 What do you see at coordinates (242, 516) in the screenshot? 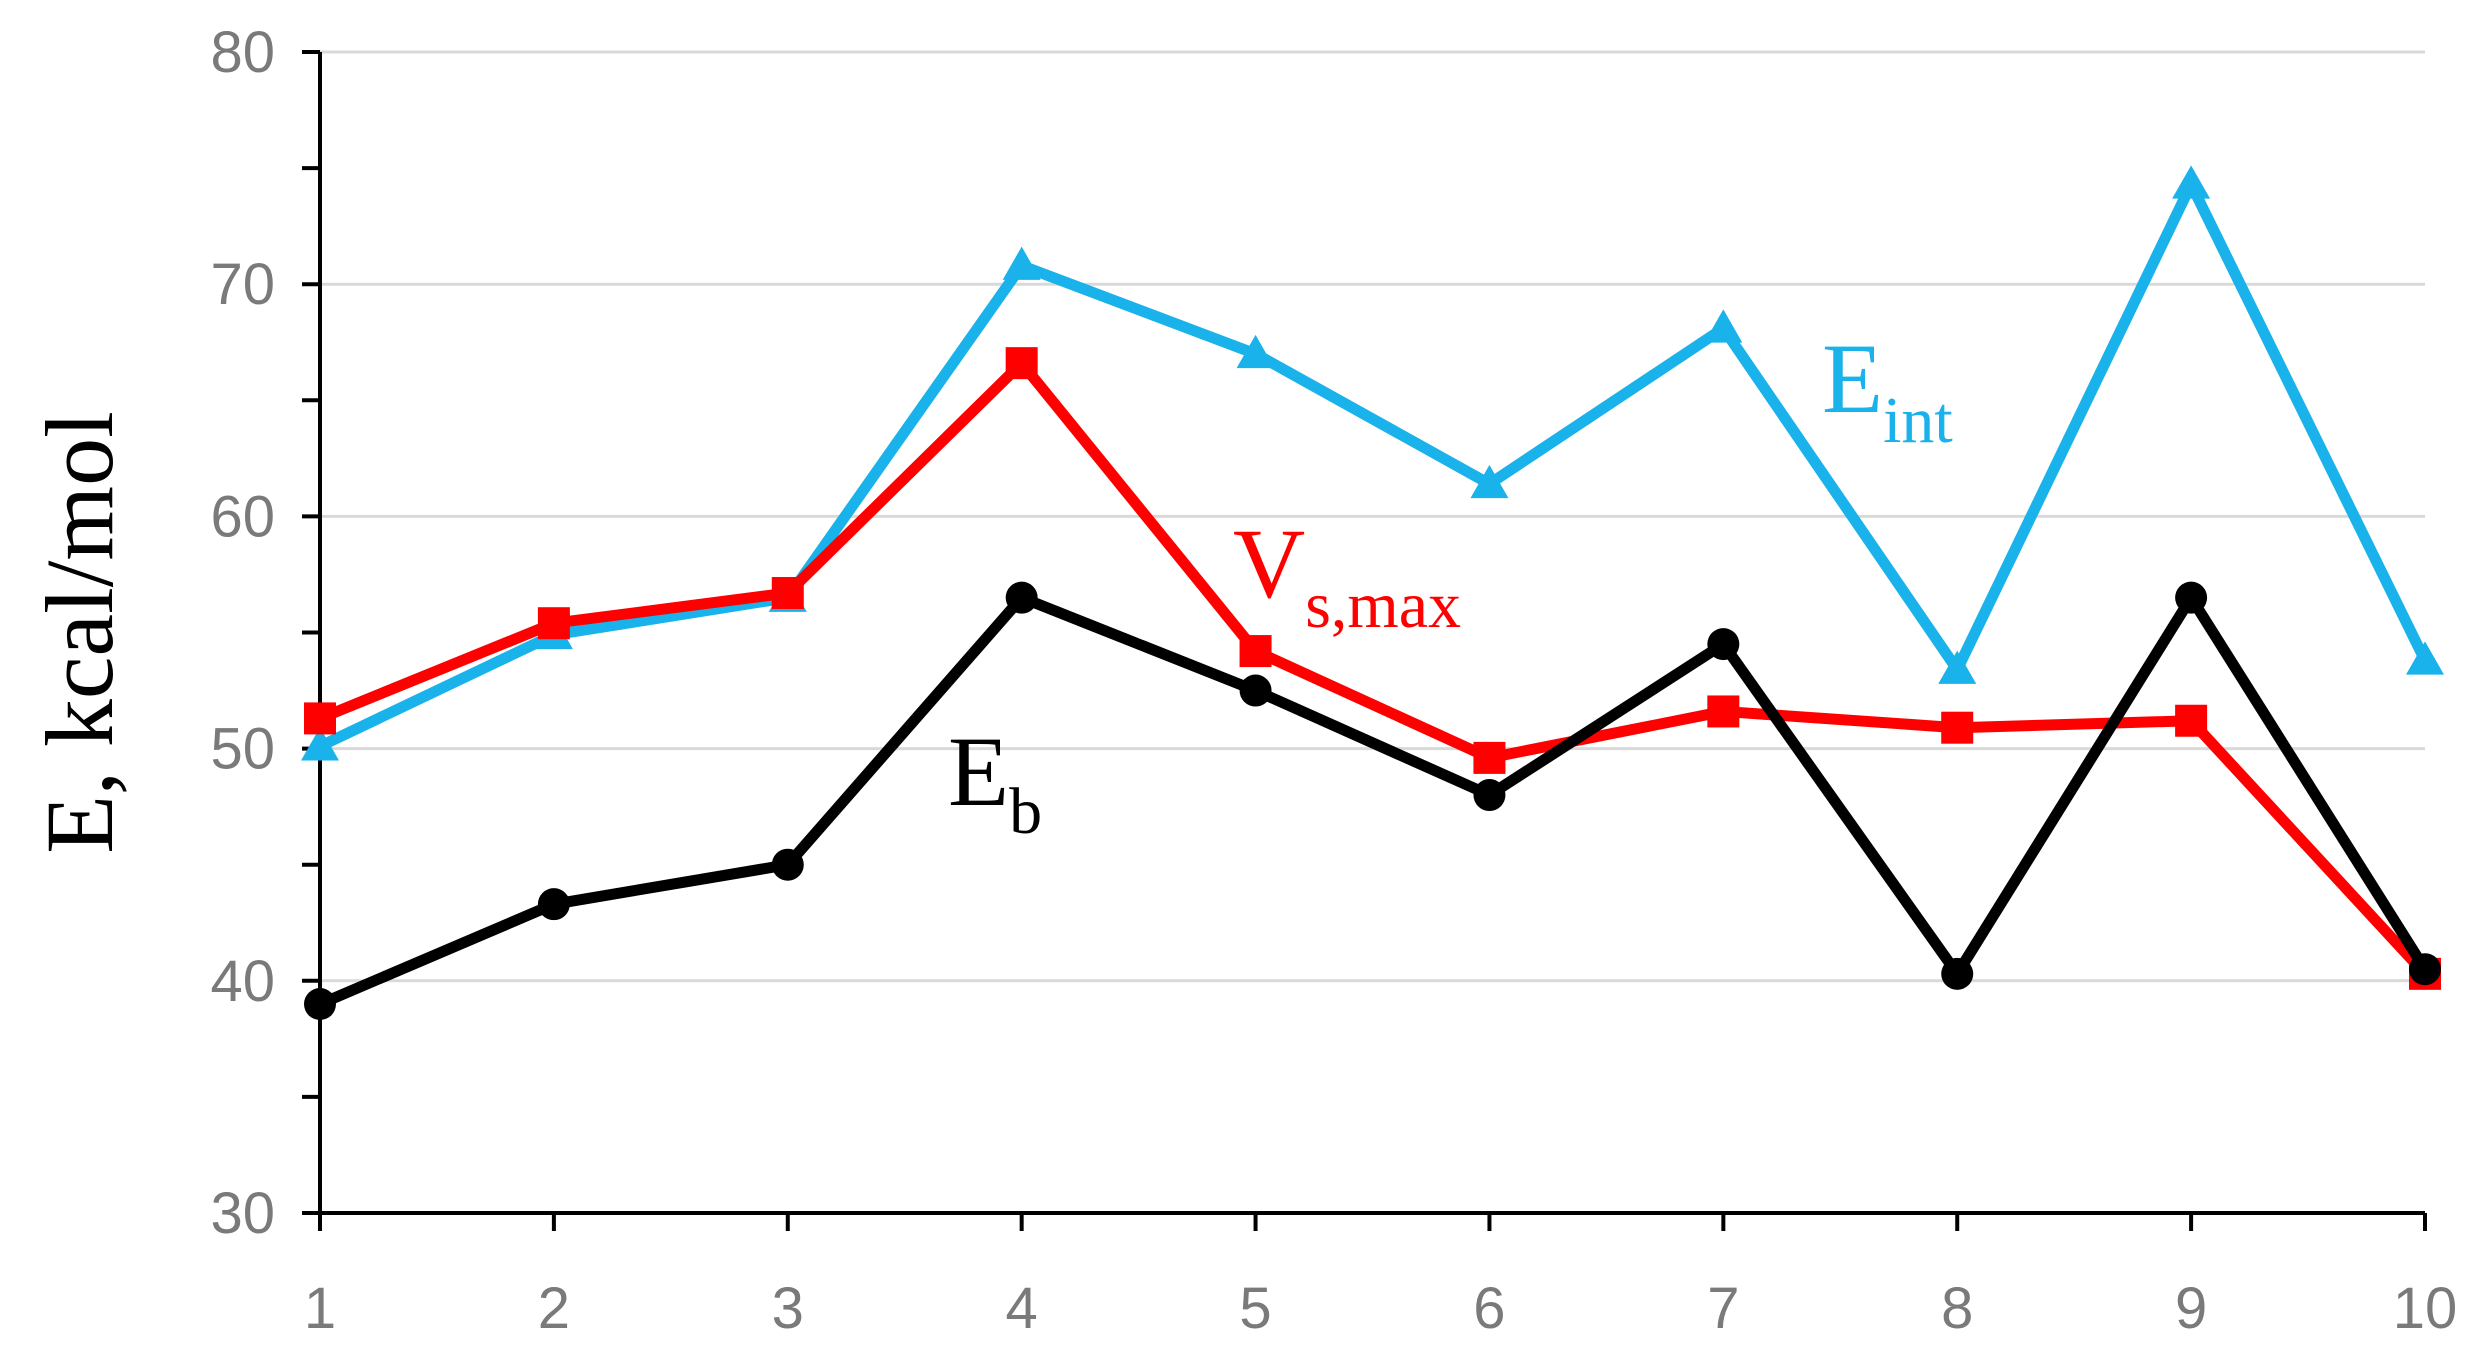
I see `y-tick-label: 60` at bounding box center [242, 516].